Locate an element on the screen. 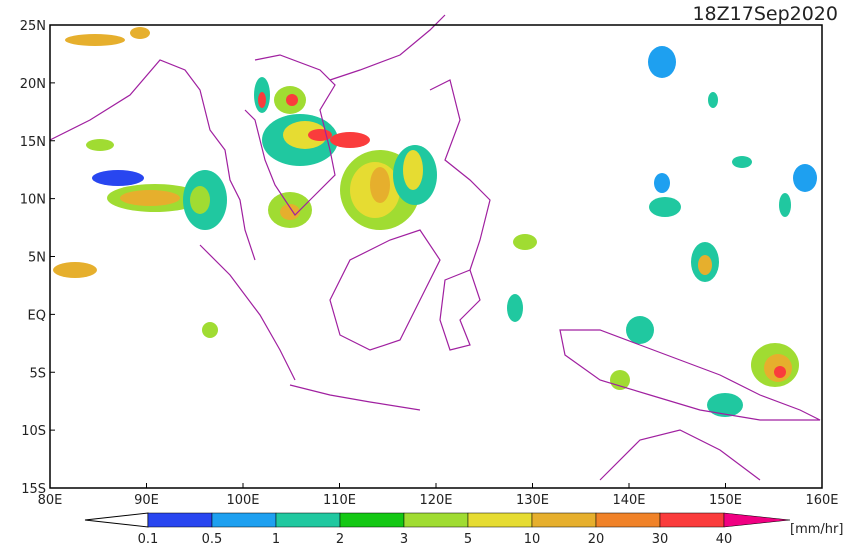 This screenshot has width=864, height=548. x-tick-label: 130E is located at coordinates (532, 500).